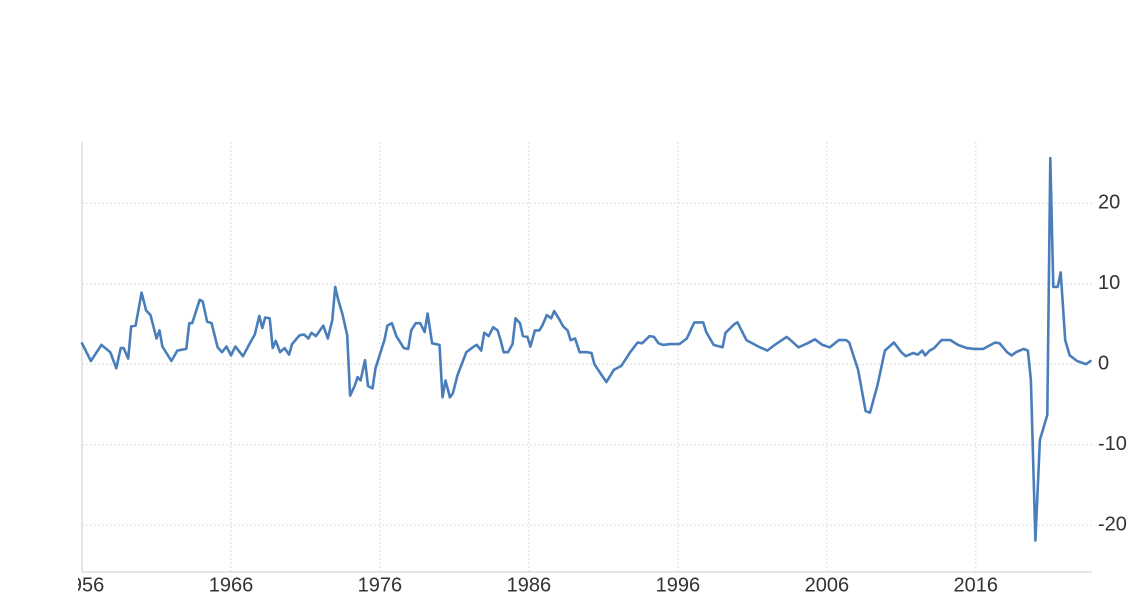 Image resolution: width=1141 pixels, height=601 pixels. What do you see at coordinates (976, 585) in the screenshot?
I see `x-tick-label: 2016` at bounding box center [976, 585].